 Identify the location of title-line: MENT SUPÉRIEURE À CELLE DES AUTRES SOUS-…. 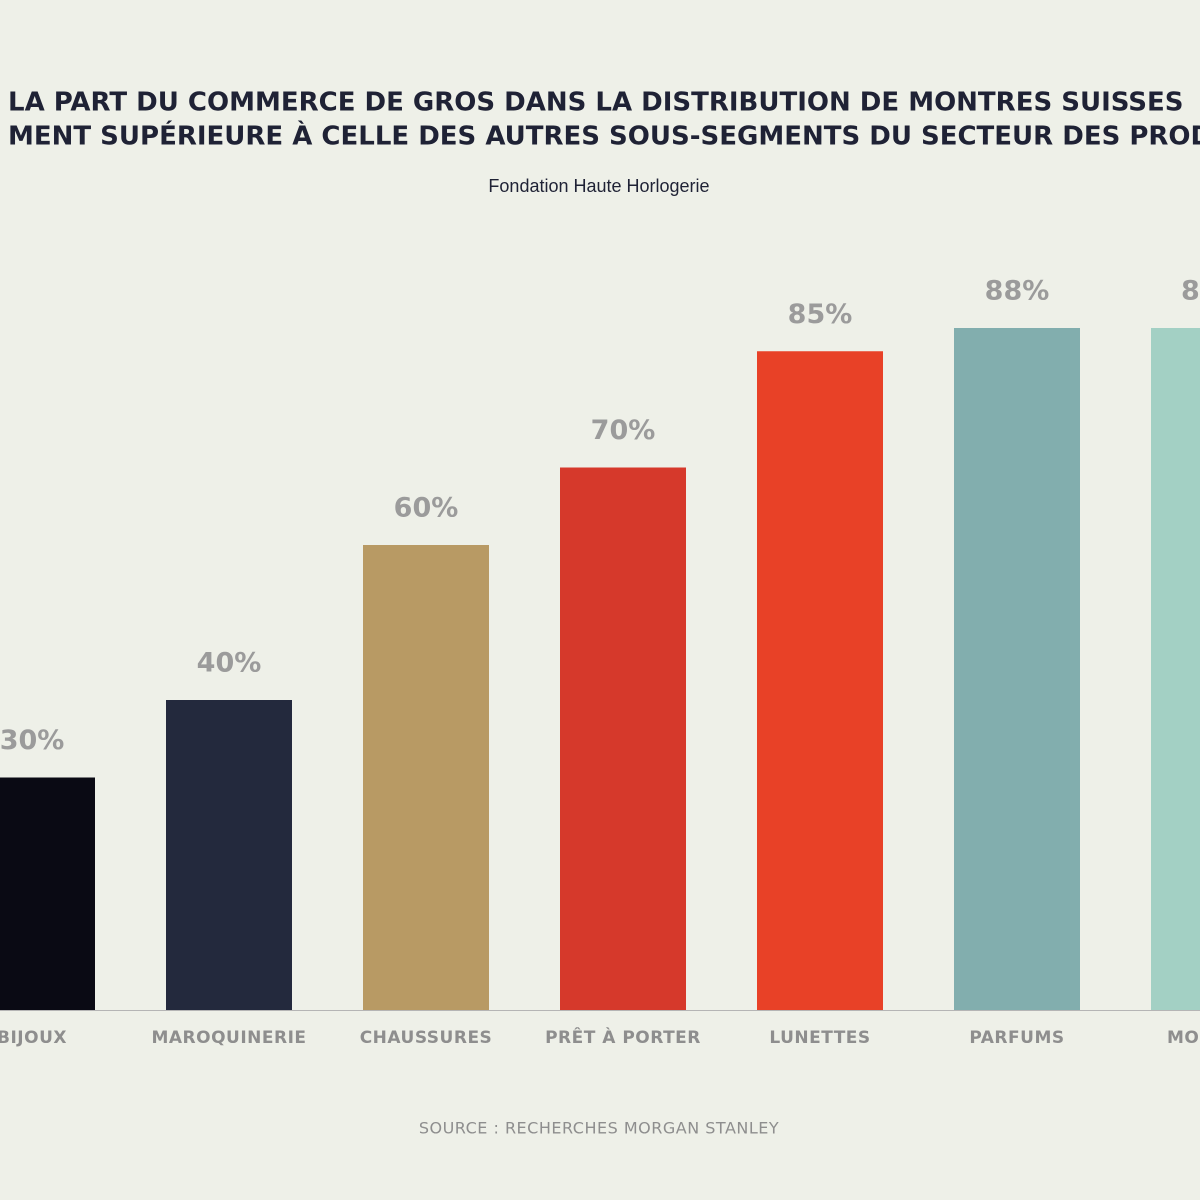
(604, 136).